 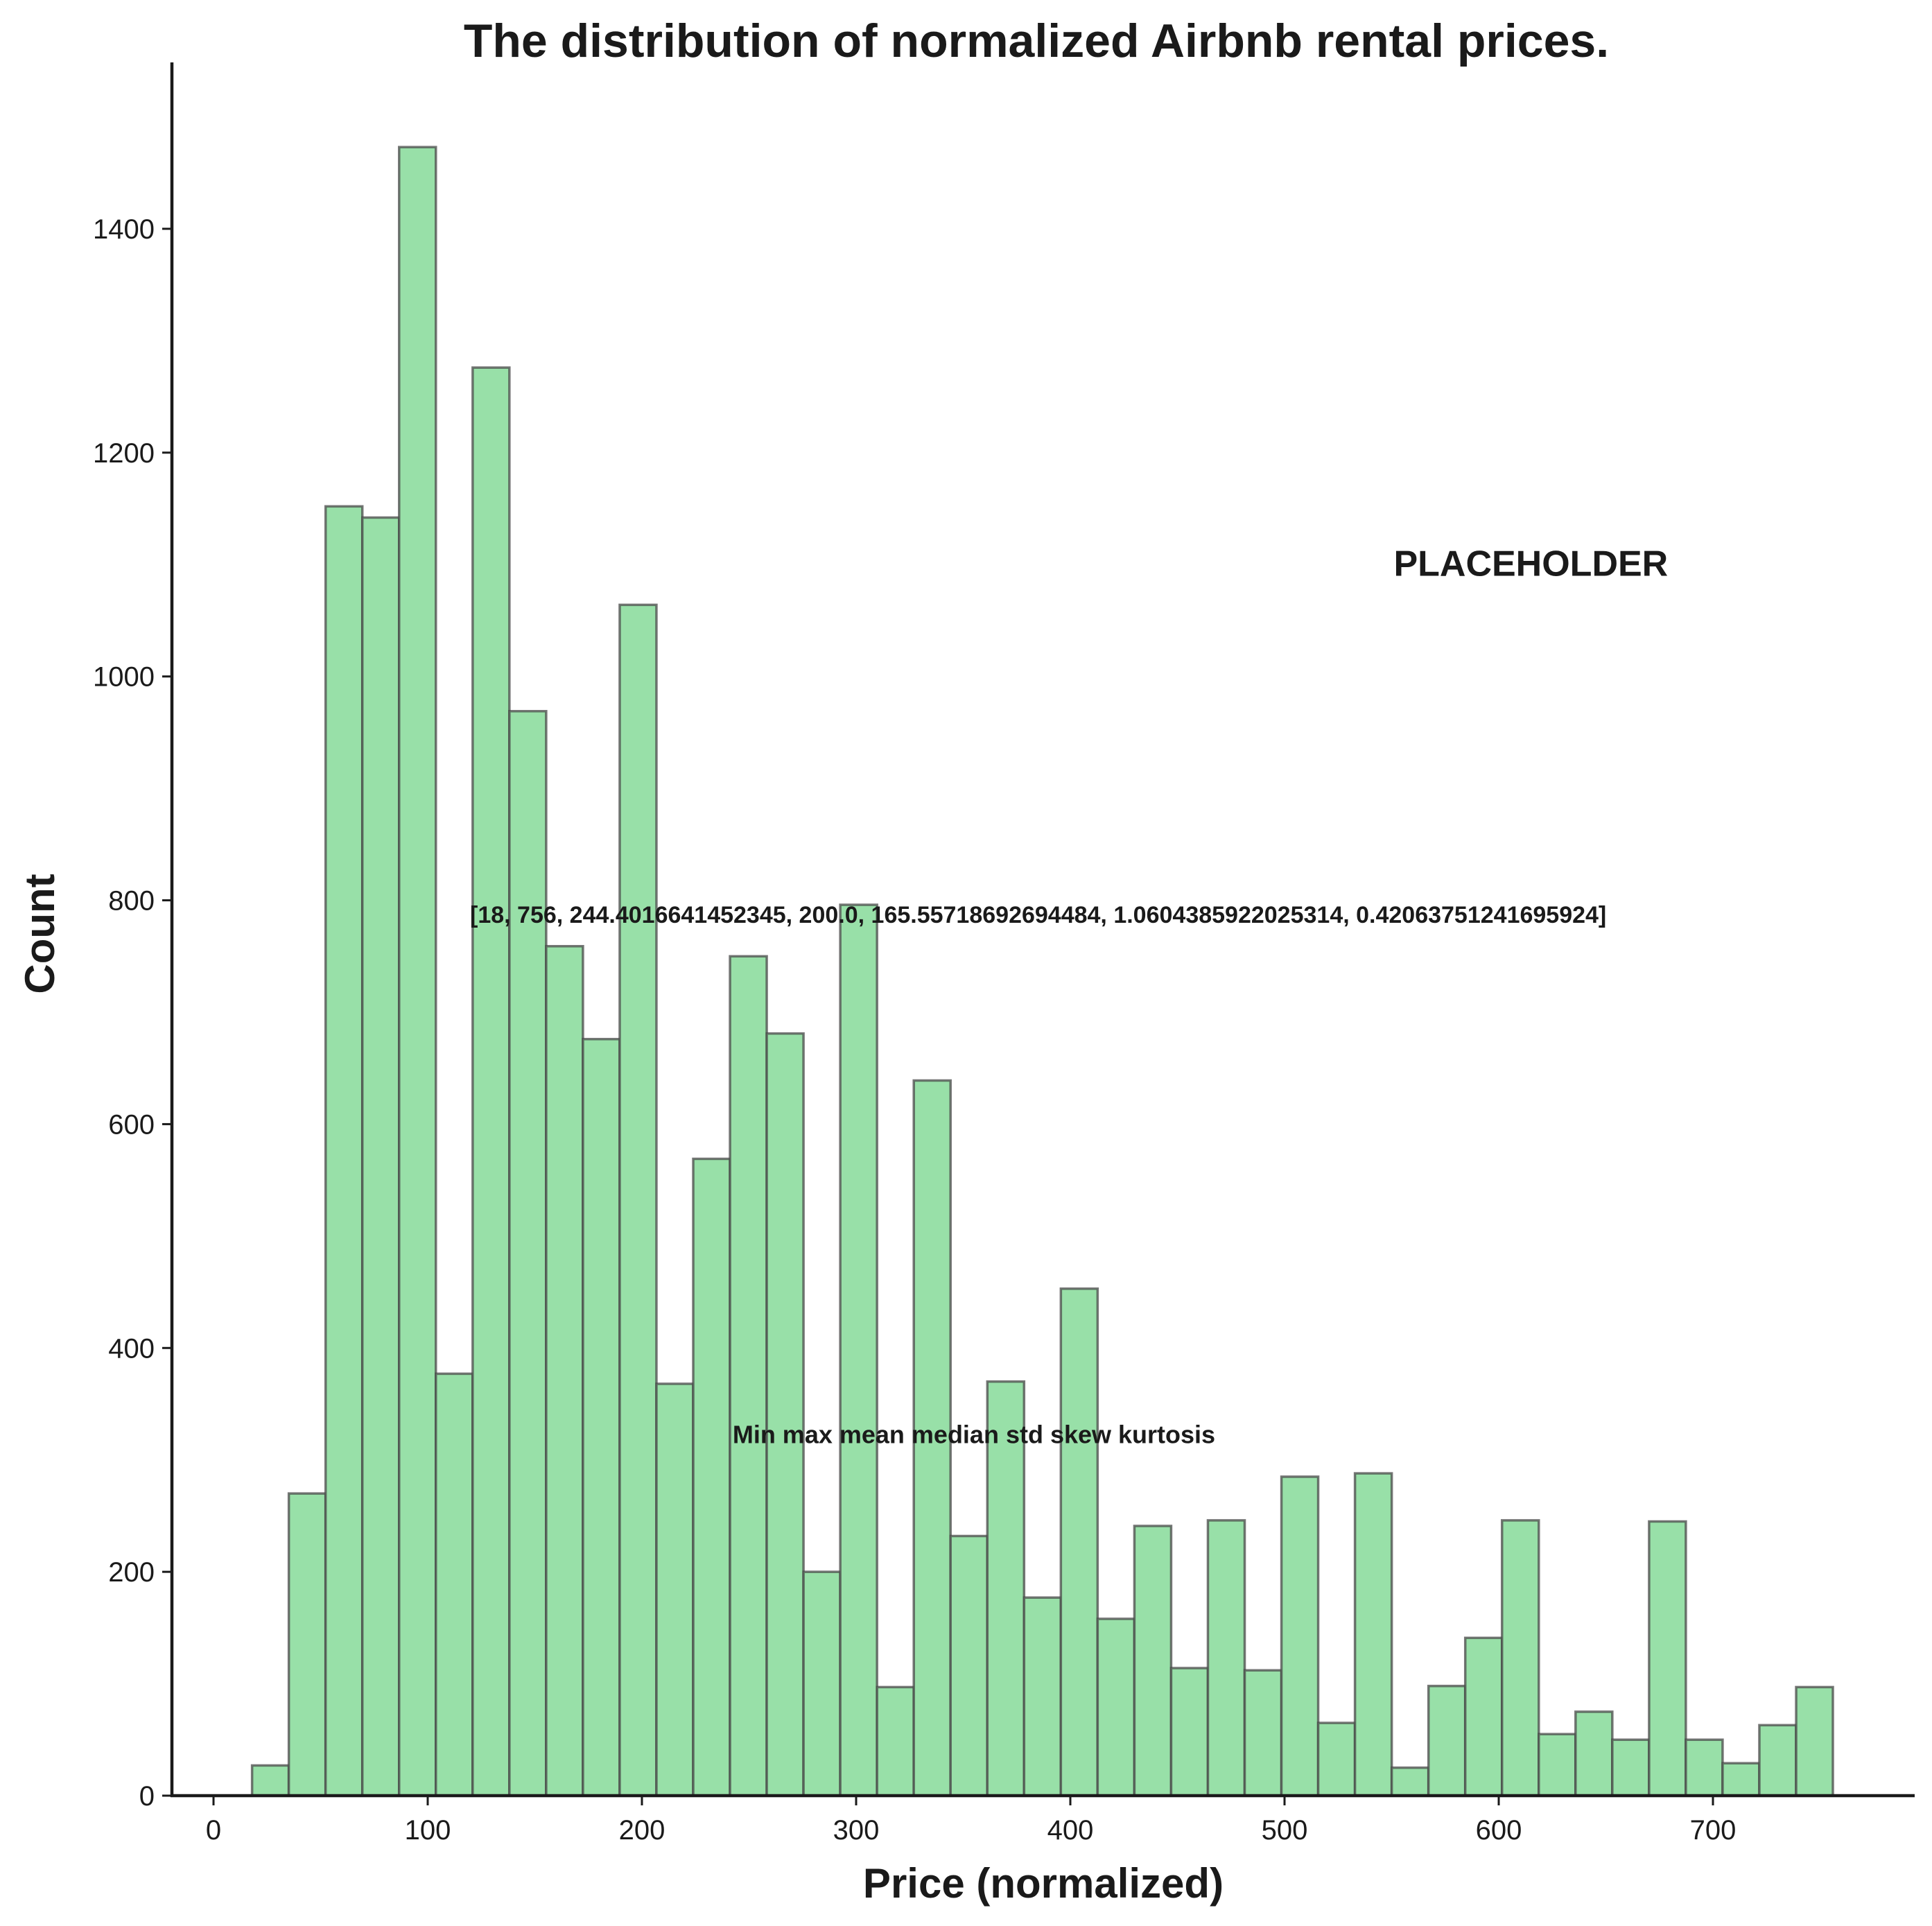 What do you see at coordinates (1285, 1830) in the screenshot?
I see `x-tick-label: 500` at bounding box center [1285, 1830].